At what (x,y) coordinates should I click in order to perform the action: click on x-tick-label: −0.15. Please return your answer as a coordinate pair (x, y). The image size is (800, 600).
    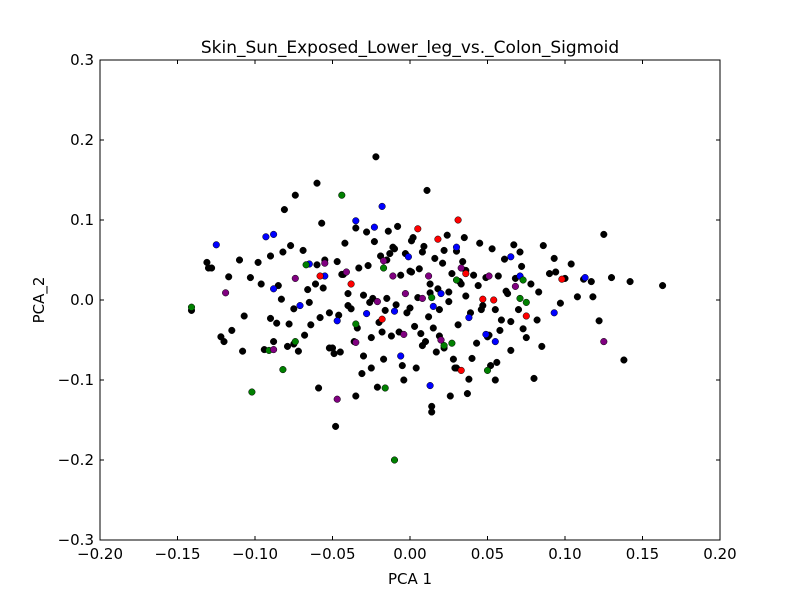
    Looking at the image, I should click on (178, 554).